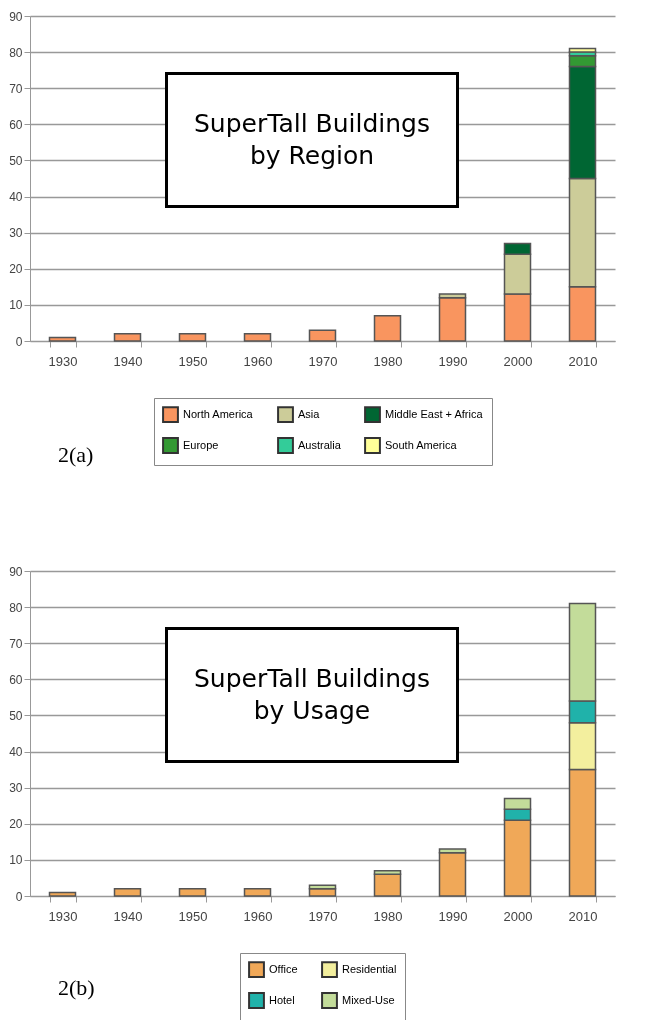 The image size is (649, 1020). I want to click on legend-label: North America, so click(218, 413).